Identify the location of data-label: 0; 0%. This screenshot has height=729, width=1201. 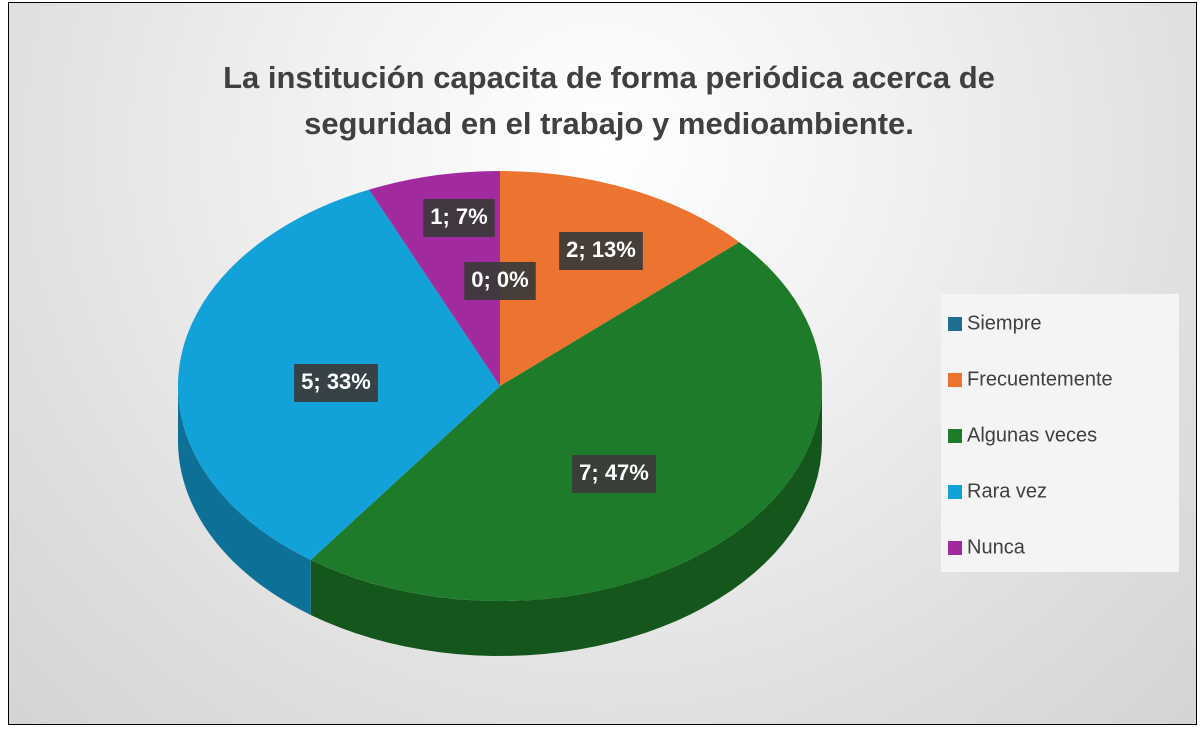
(500, 281).